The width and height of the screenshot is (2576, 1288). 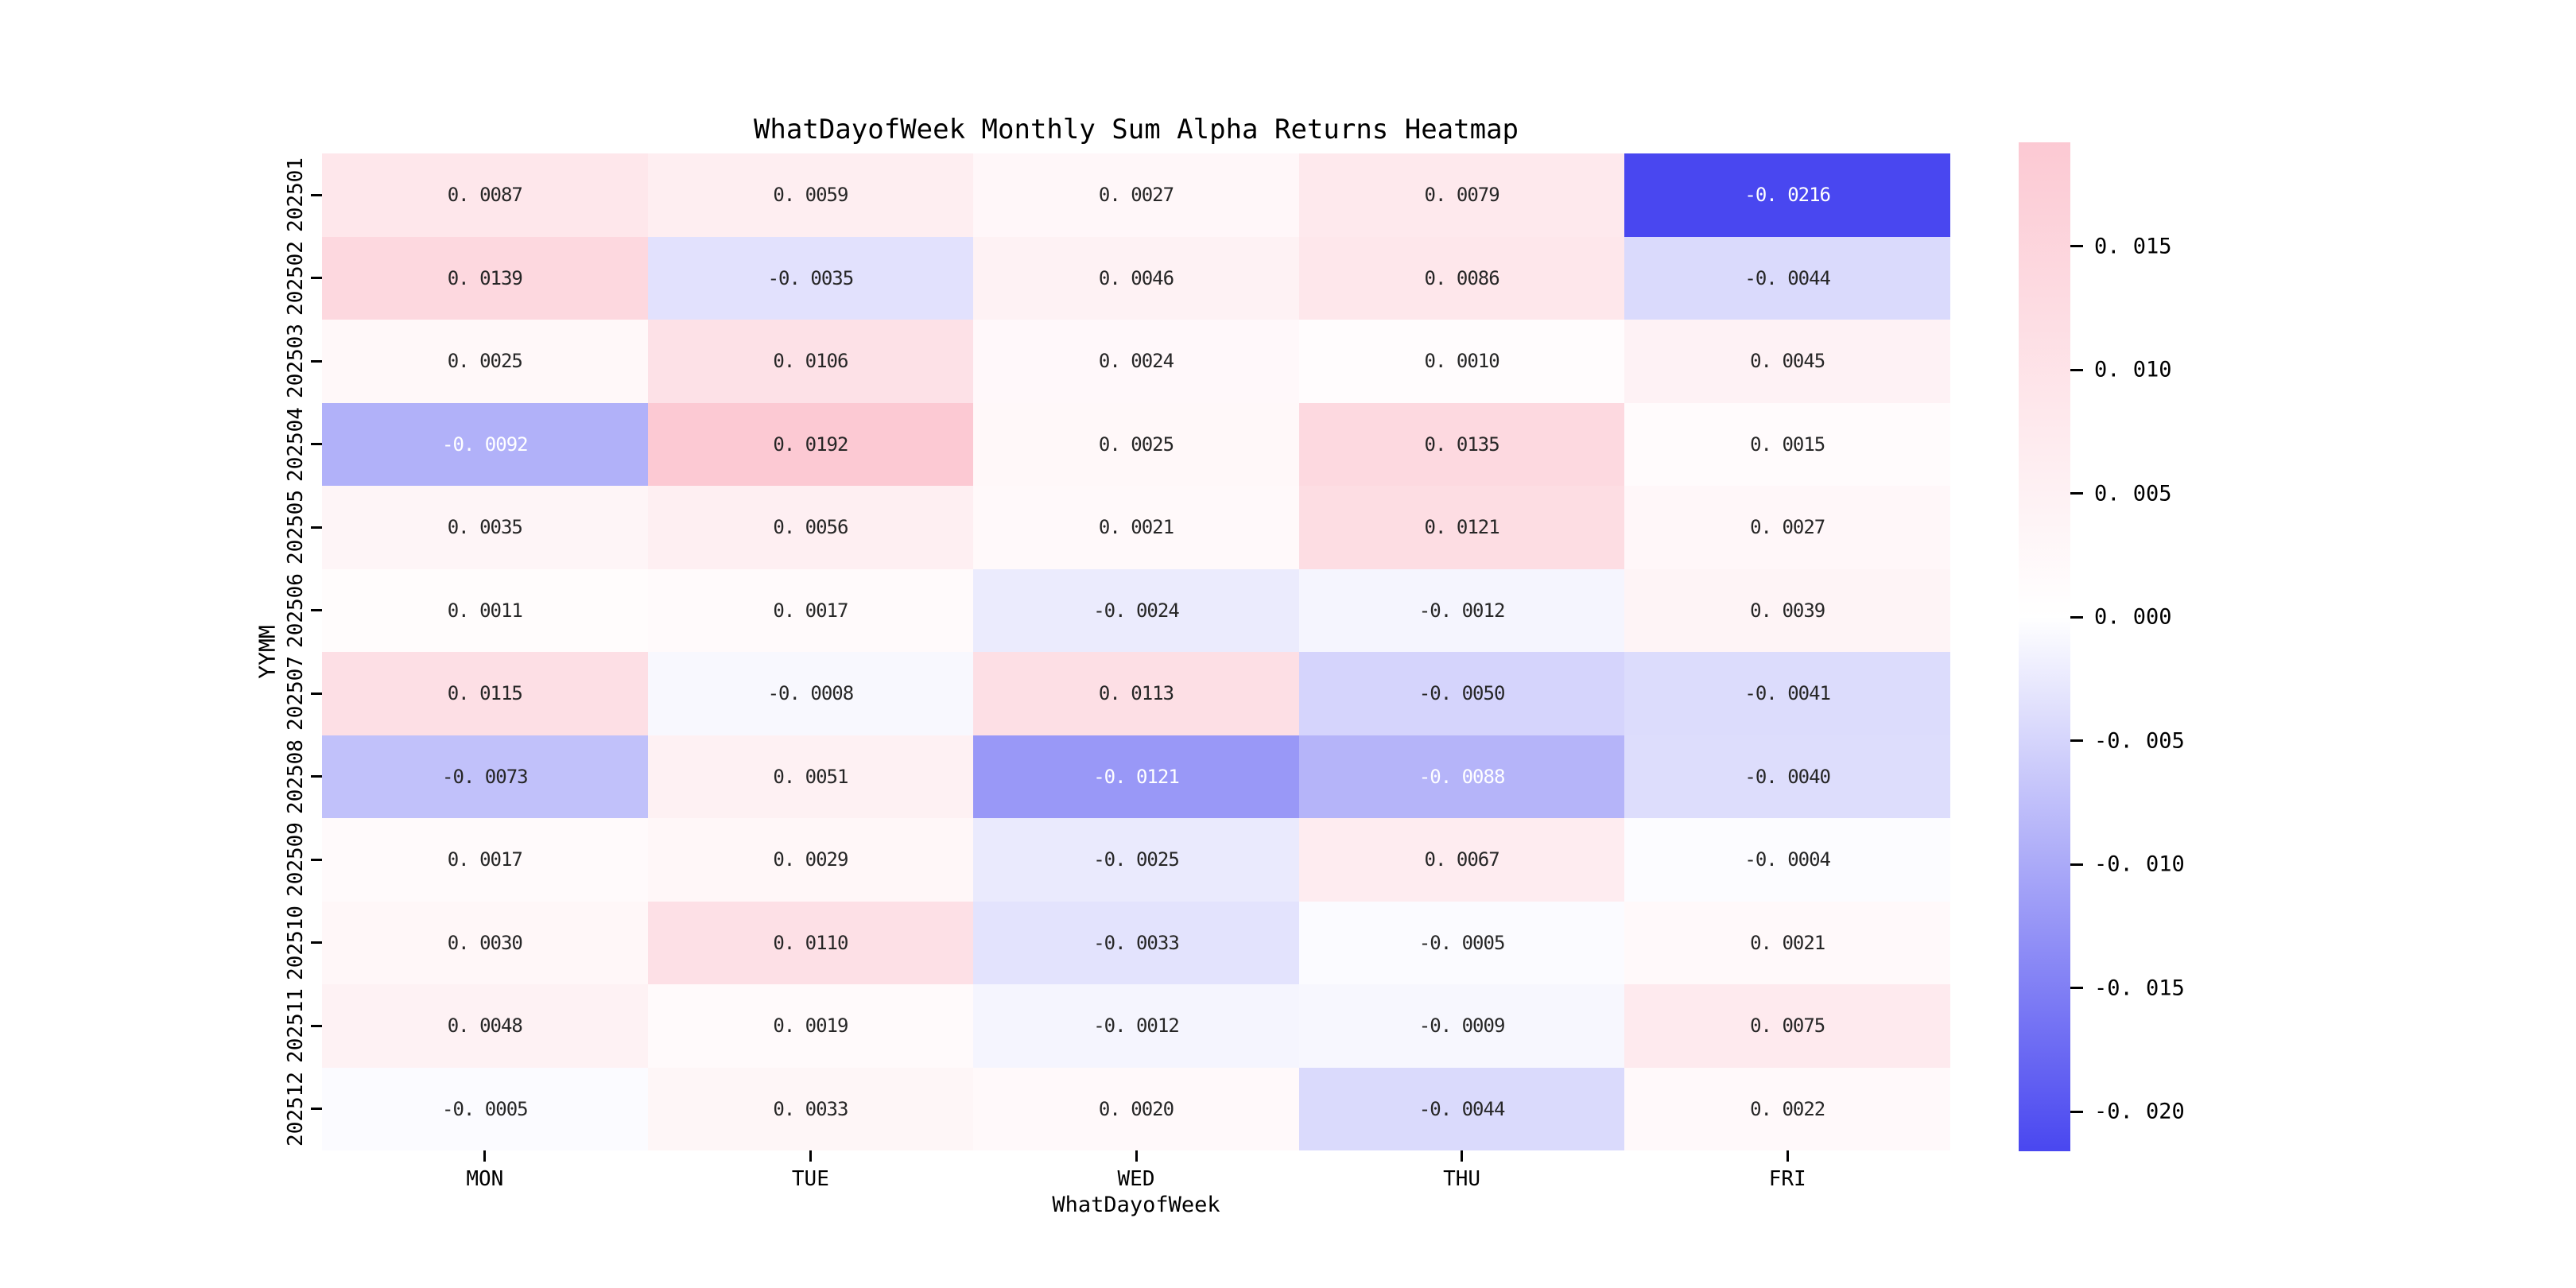 I want to click on heatmap-cell: 0. 0056, so click(x=810, y=527).